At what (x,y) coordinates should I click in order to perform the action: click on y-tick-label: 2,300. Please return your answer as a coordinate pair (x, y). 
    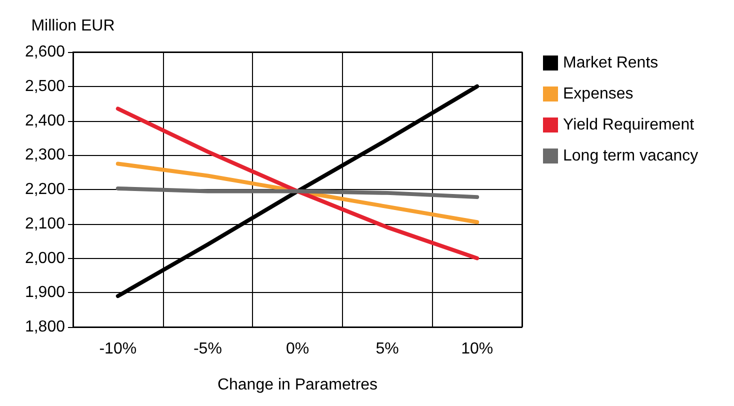
    Looking at the image, I should click on (45, 155).